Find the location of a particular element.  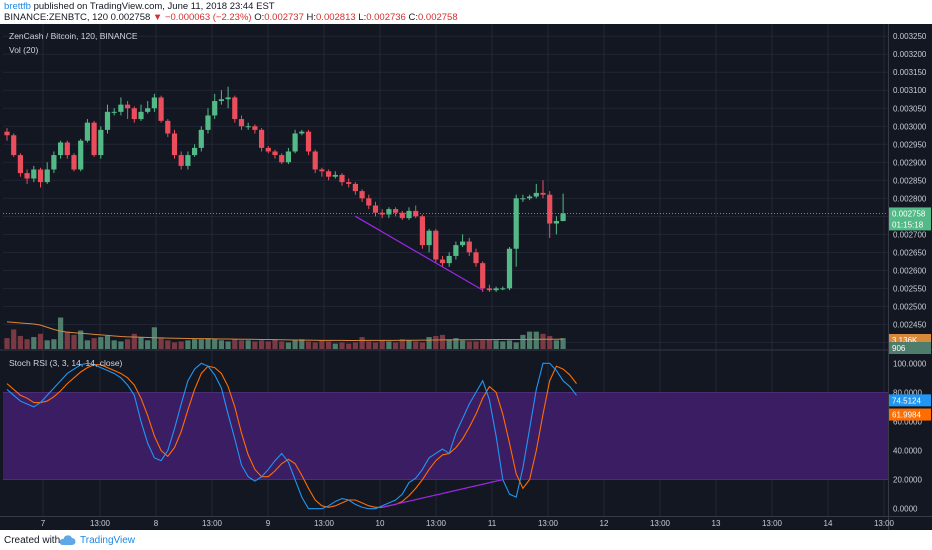

time-tick-label: 11 is located at coordinates (492, 523).